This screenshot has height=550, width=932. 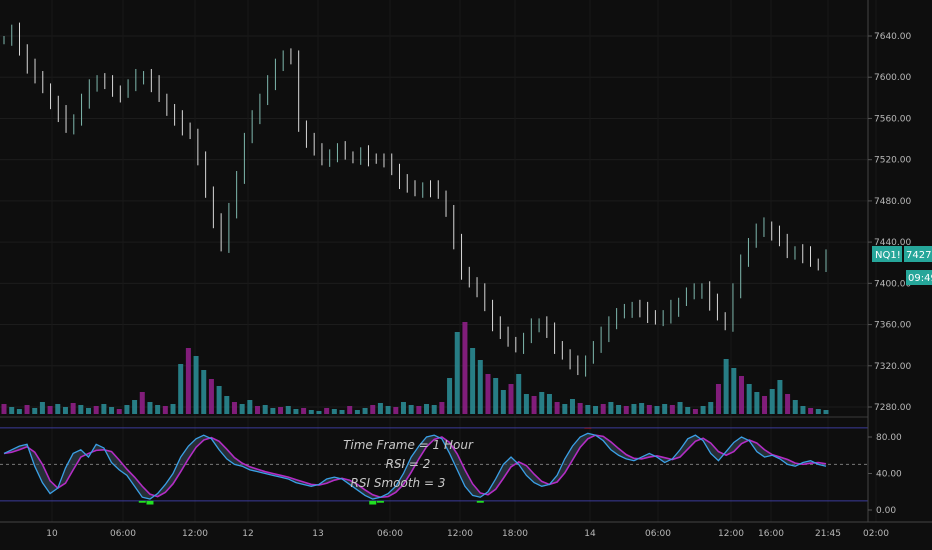 I want to click on overbought-fill, so click(x=588, y=428).